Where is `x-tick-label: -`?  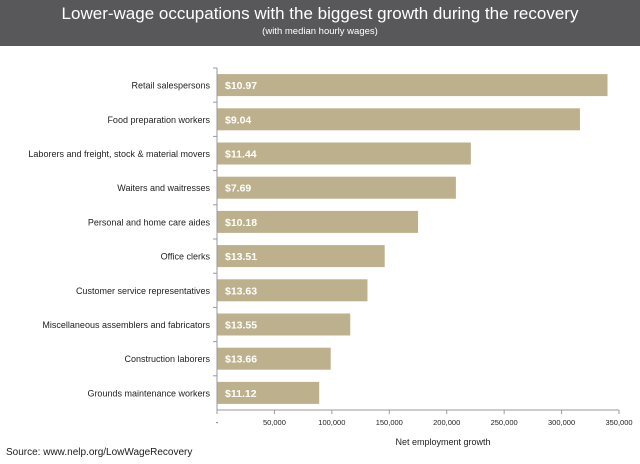
x-tick-label: - is located at coordinates (217, 422).